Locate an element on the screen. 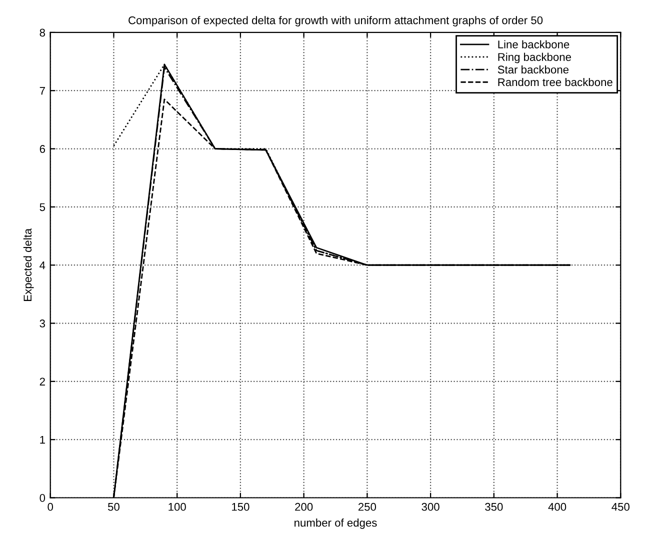 The image size is (654, 550). x-tick-label: 150 is located at coordinates (241, 506).